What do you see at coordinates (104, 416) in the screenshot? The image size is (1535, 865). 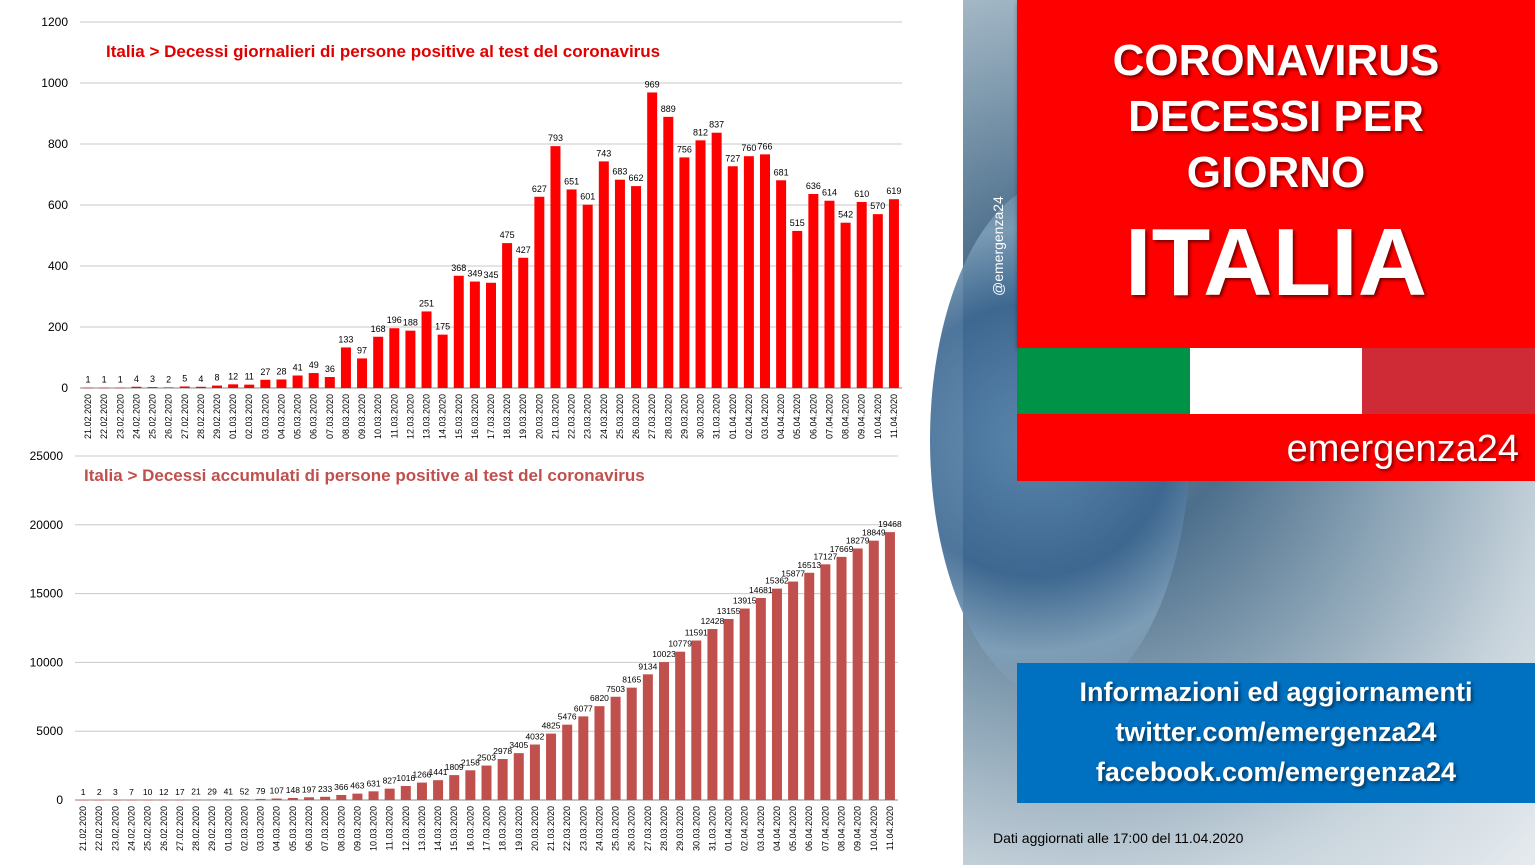 I see `chart-0-x-label: 22.02.2020` at bounding box center [104, 416].